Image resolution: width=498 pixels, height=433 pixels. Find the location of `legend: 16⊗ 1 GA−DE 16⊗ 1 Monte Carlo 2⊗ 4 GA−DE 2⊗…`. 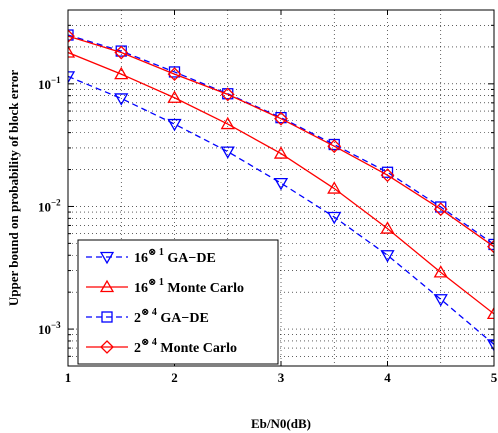

legend: 16⊗ 1 GA−DE 16⊗ 1 Monte Carlo 2⊗ 4 GA−DE 2⊗… is located at coordinates (178, 302).